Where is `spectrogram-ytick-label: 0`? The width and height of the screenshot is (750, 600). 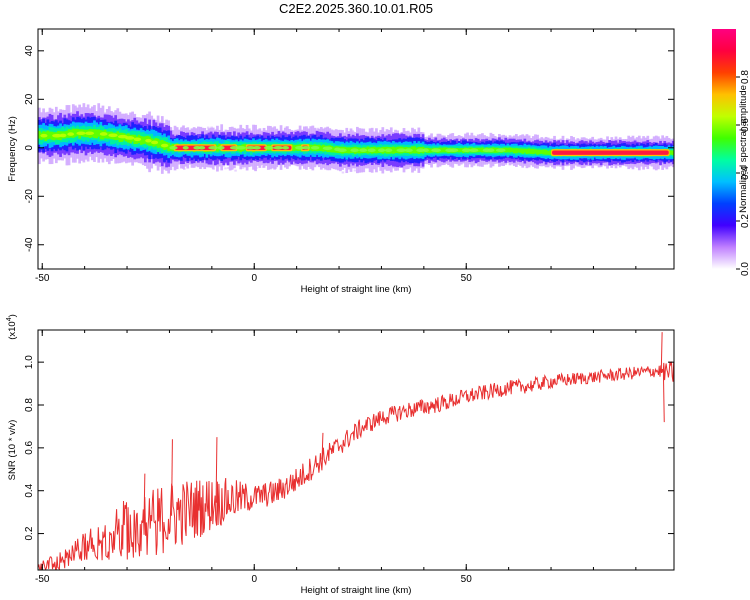
spectrogram-ytick-label: 0 is located at coordinates (29, 148).